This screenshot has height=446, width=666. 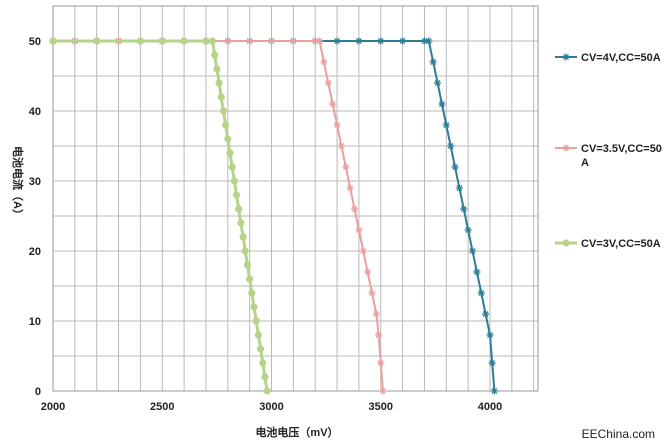 I want to click on y-axis-title: 电池电流（A）, so click(x=18, y=183).